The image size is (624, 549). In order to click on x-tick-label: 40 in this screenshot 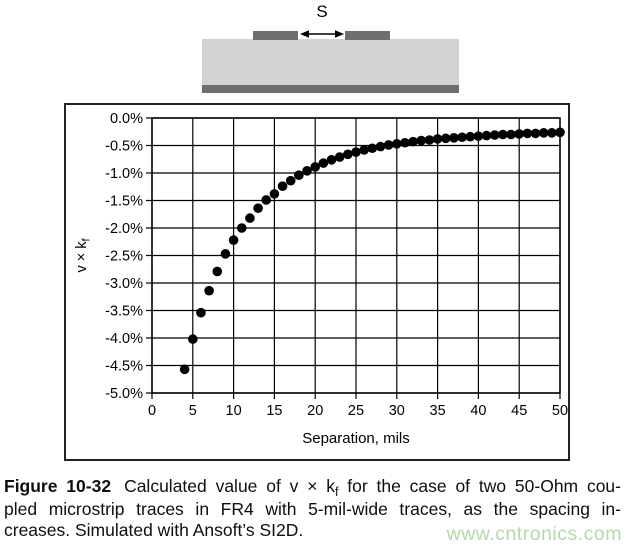, I will do `click(478, 411)`.